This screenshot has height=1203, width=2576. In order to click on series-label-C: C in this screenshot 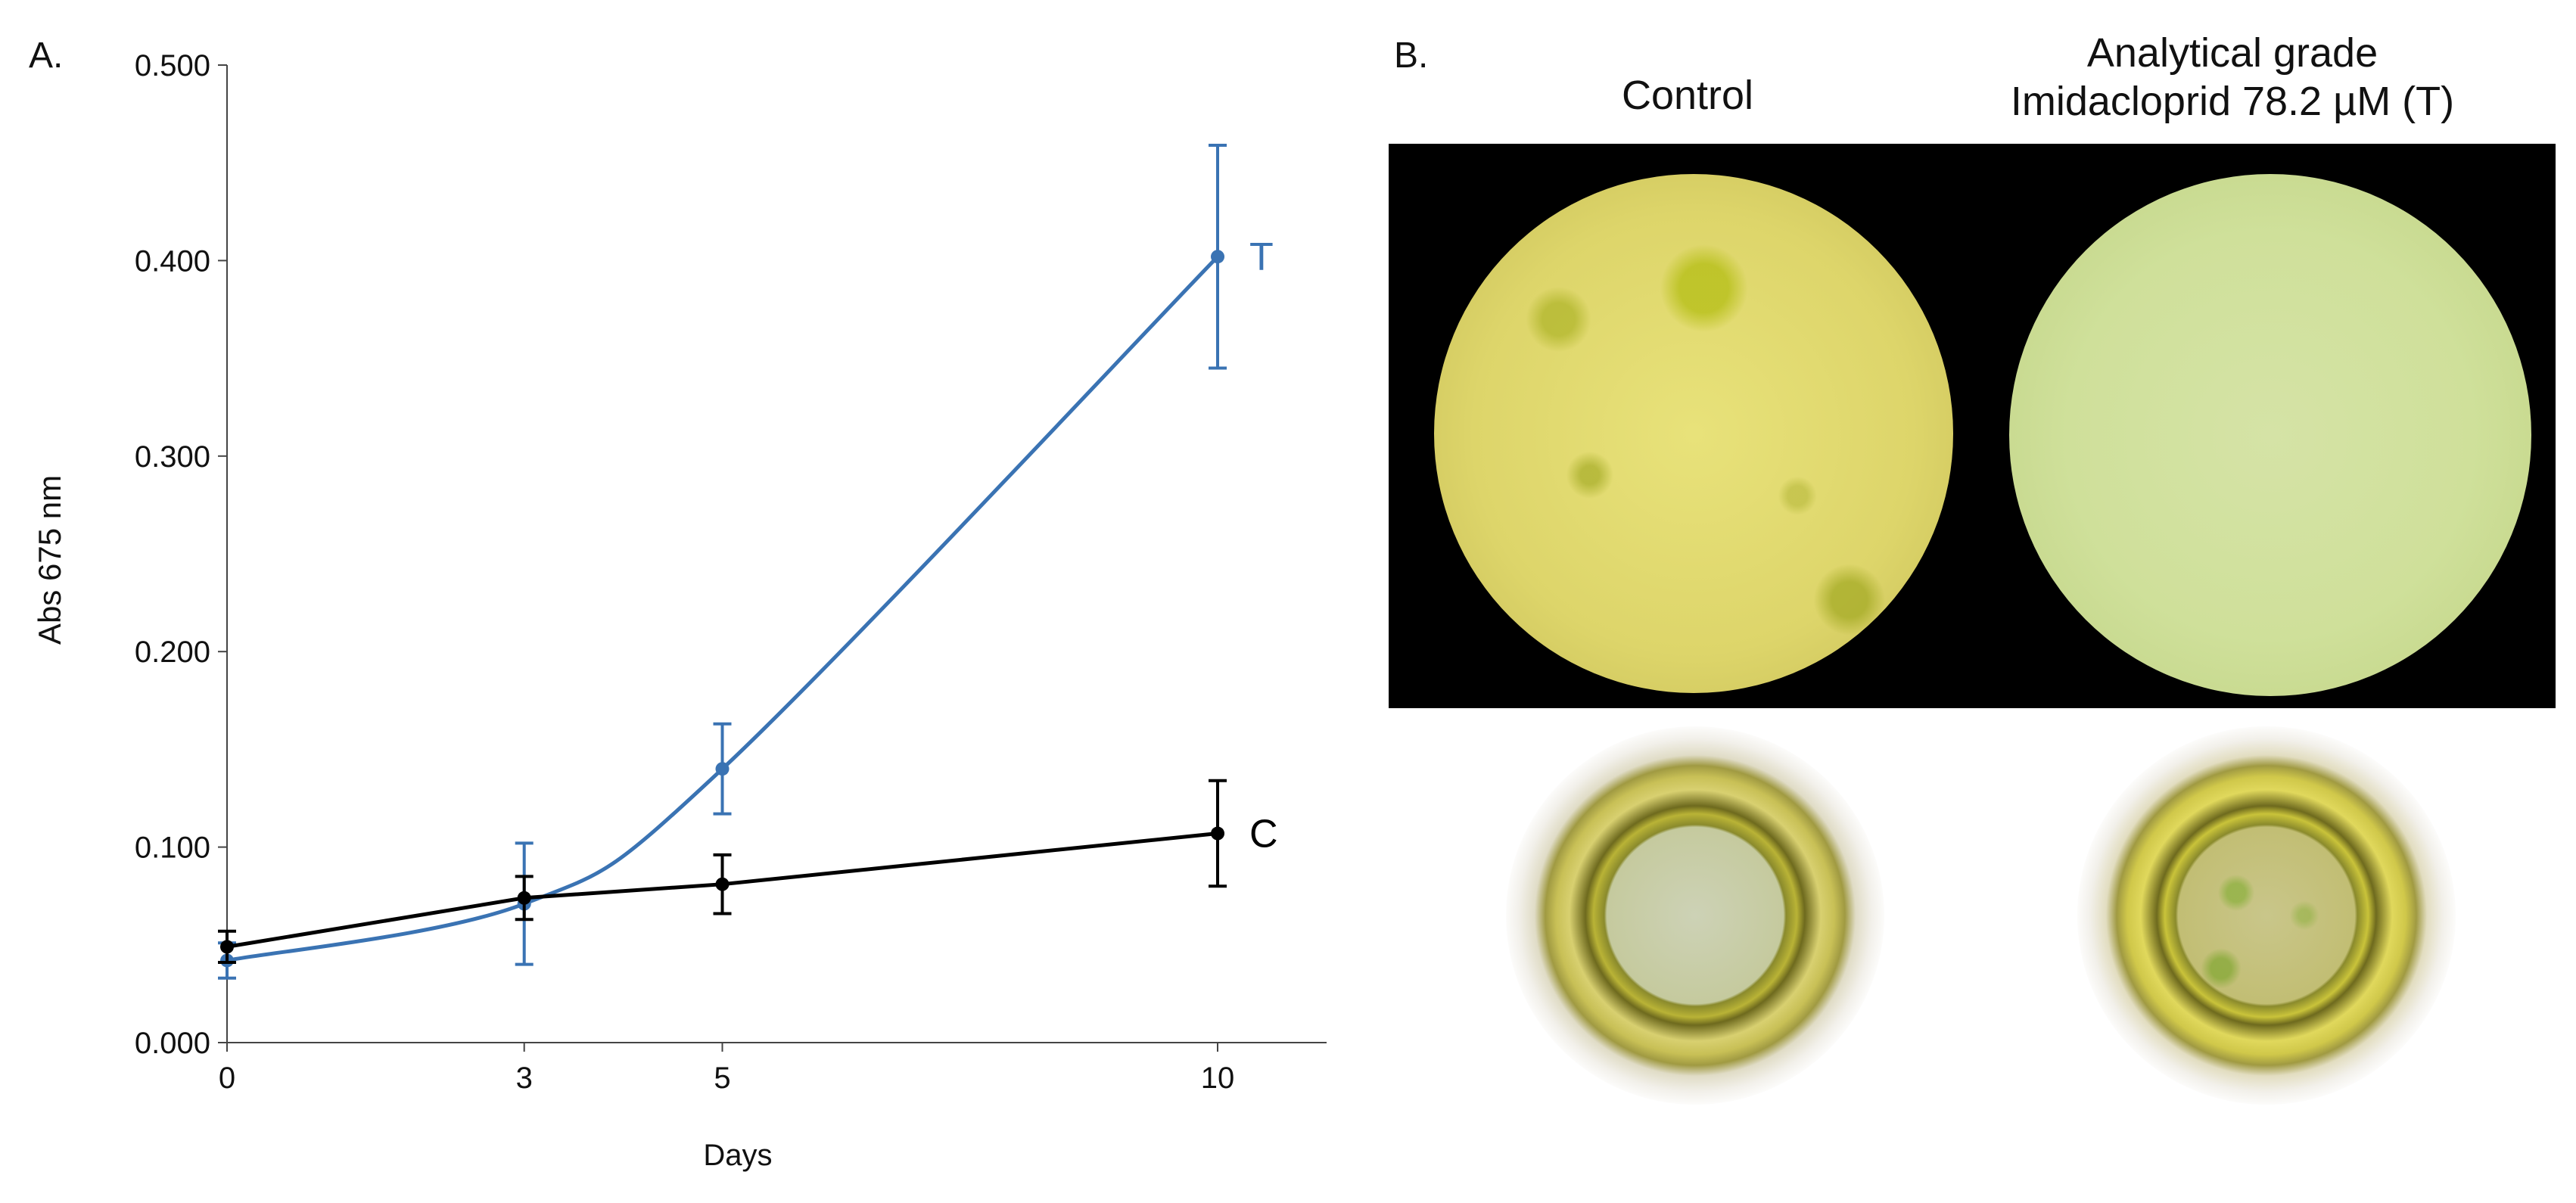, I will do `click(1263, 835)`.